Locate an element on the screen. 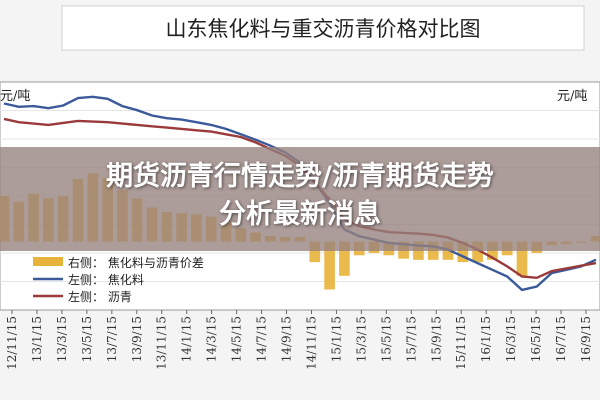 The height and width of the screenshot is (400, 600). x-tick-label: 16/3/15 is located at coordinates (511, 339).